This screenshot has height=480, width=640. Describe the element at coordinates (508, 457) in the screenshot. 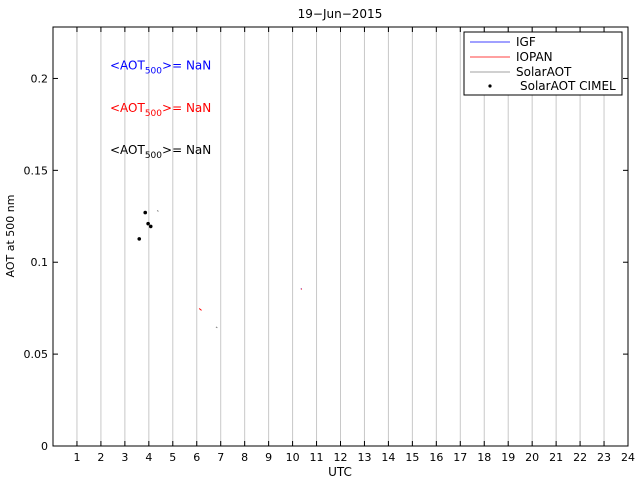

I see `x-tick-label: 19` at that location.